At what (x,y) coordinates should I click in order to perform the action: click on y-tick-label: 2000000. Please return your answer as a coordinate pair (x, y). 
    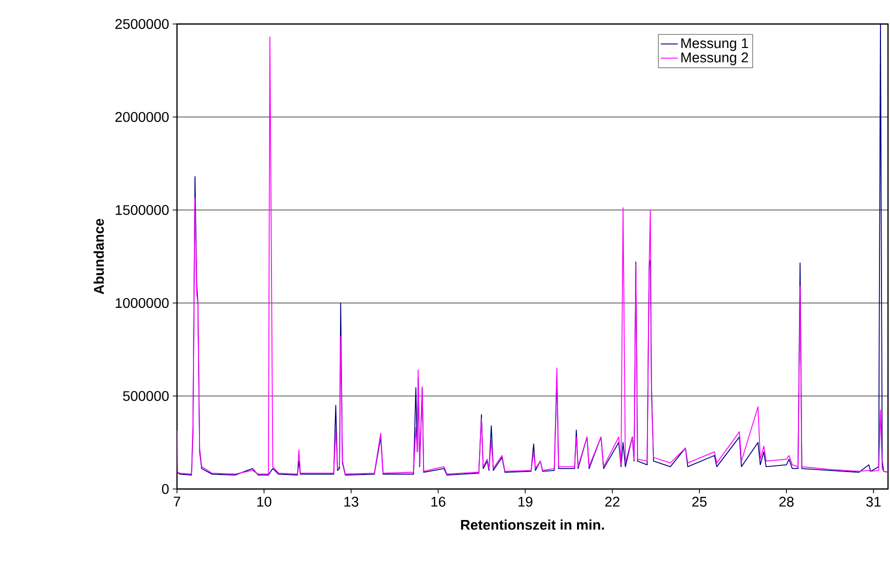
    Looking at the image, I should click on (142, 117).